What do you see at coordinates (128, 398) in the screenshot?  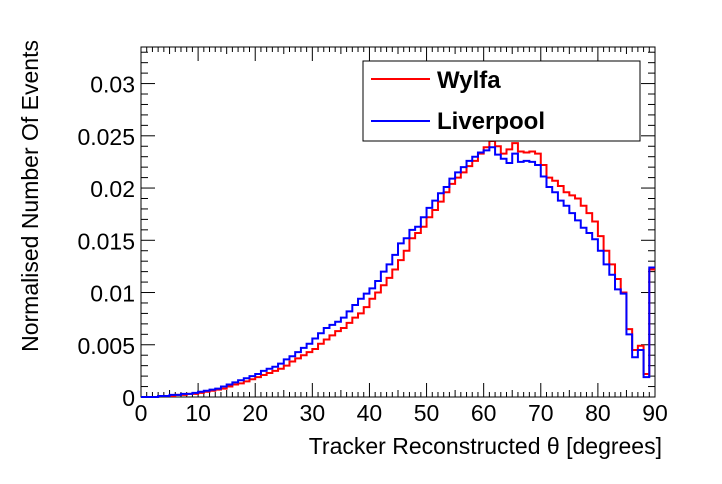 I see `y-tick-label: 0` at bounding box center [128, 398].